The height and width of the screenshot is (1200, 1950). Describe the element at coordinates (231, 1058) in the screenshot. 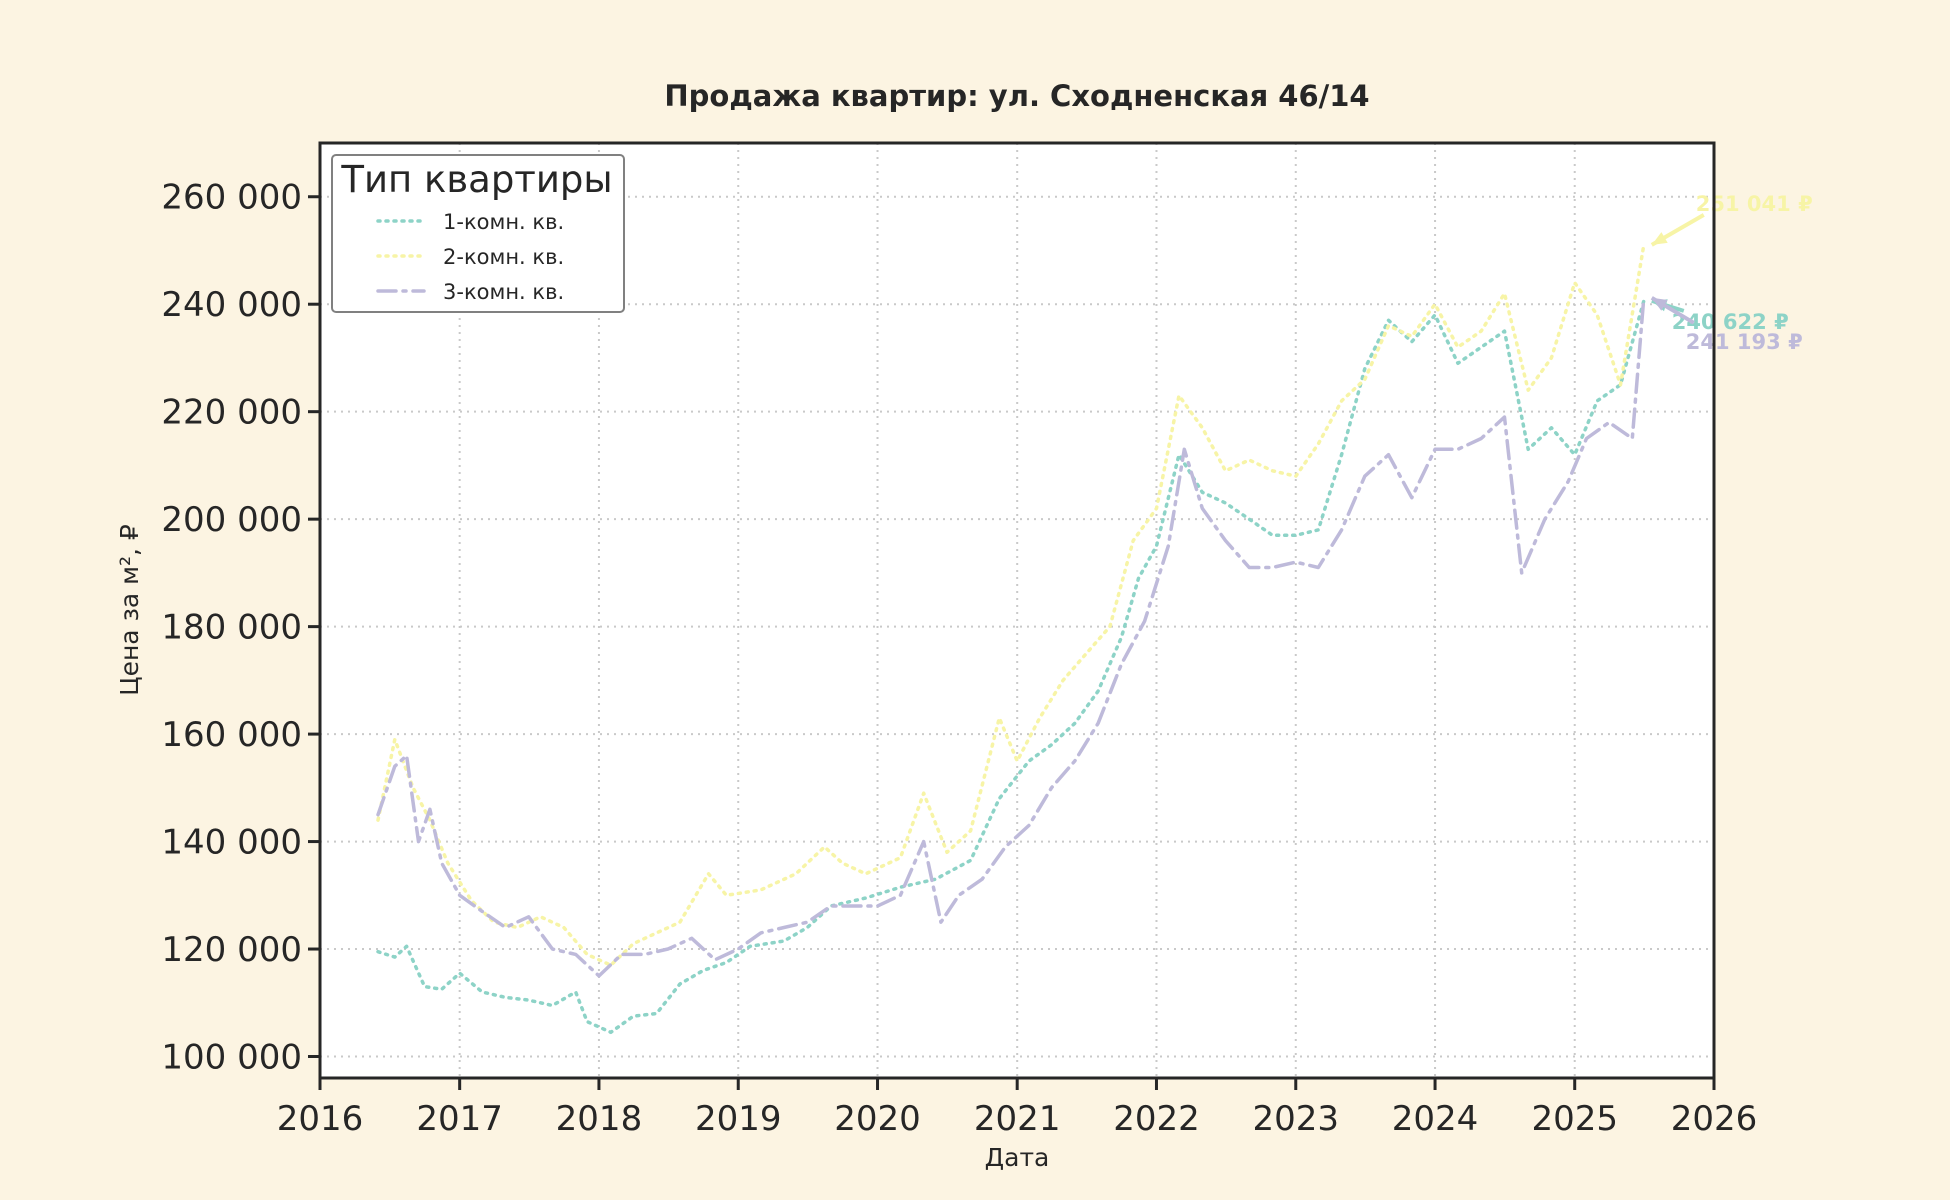

I see `y-tick-label: 100 000` at that location.